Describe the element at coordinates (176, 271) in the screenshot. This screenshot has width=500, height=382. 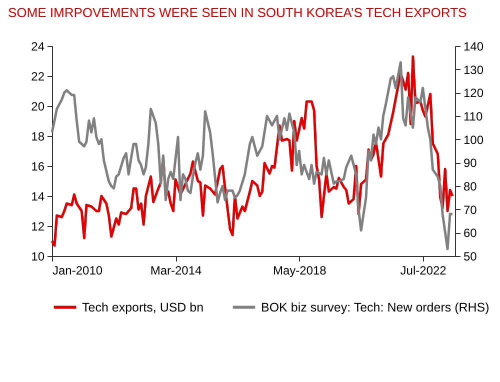
I see `x-tick-label: Mar-2014` at that location.